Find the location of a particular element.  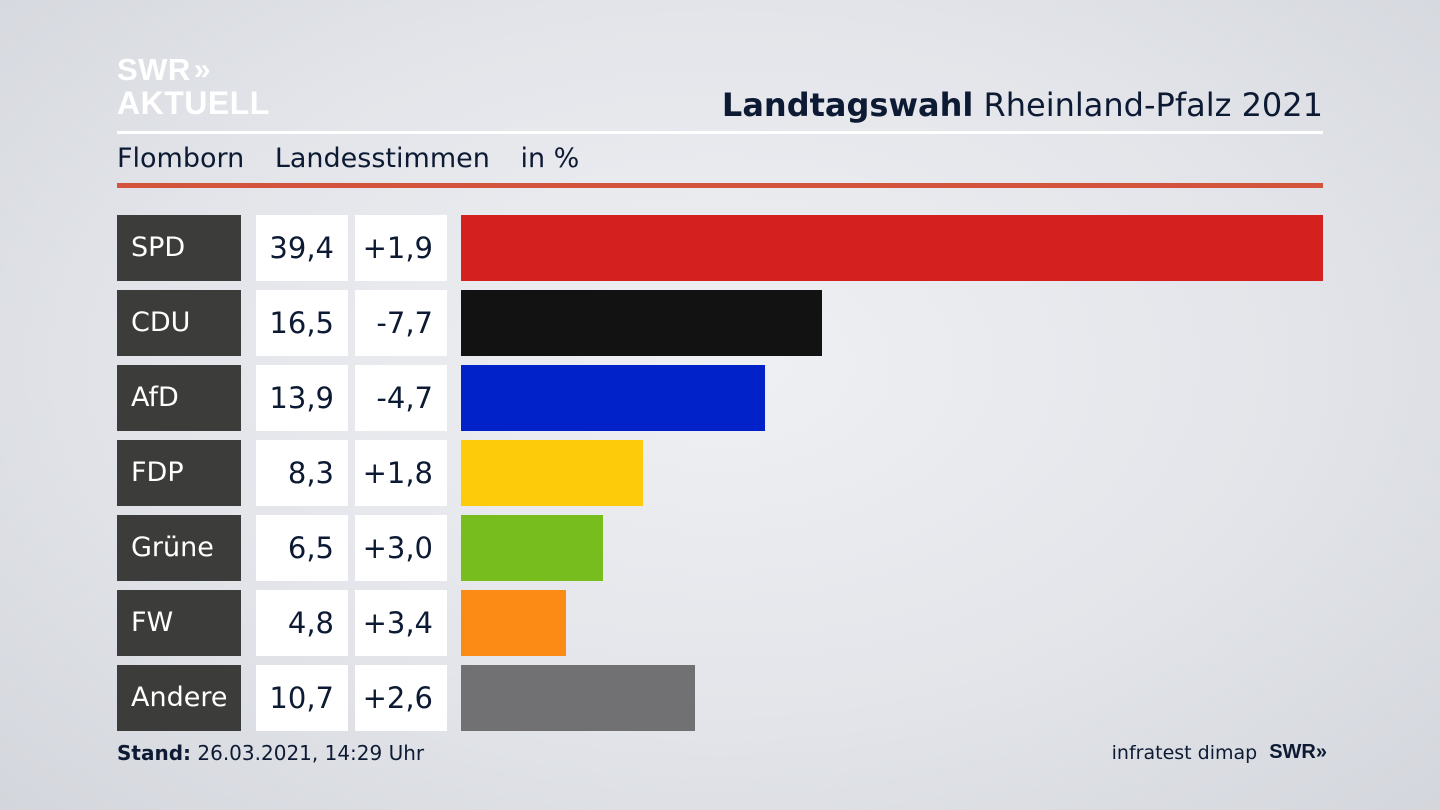

change-label: -4,7 is located at coordinates (401, 398).